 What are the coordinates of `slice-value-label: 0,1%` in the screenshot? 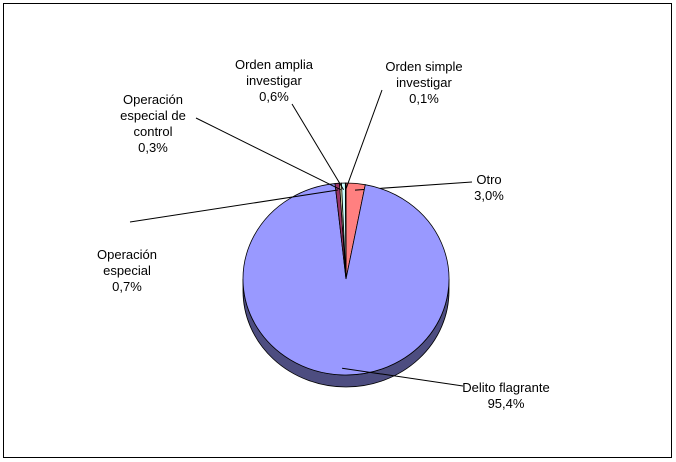 It's located at (424, 98).